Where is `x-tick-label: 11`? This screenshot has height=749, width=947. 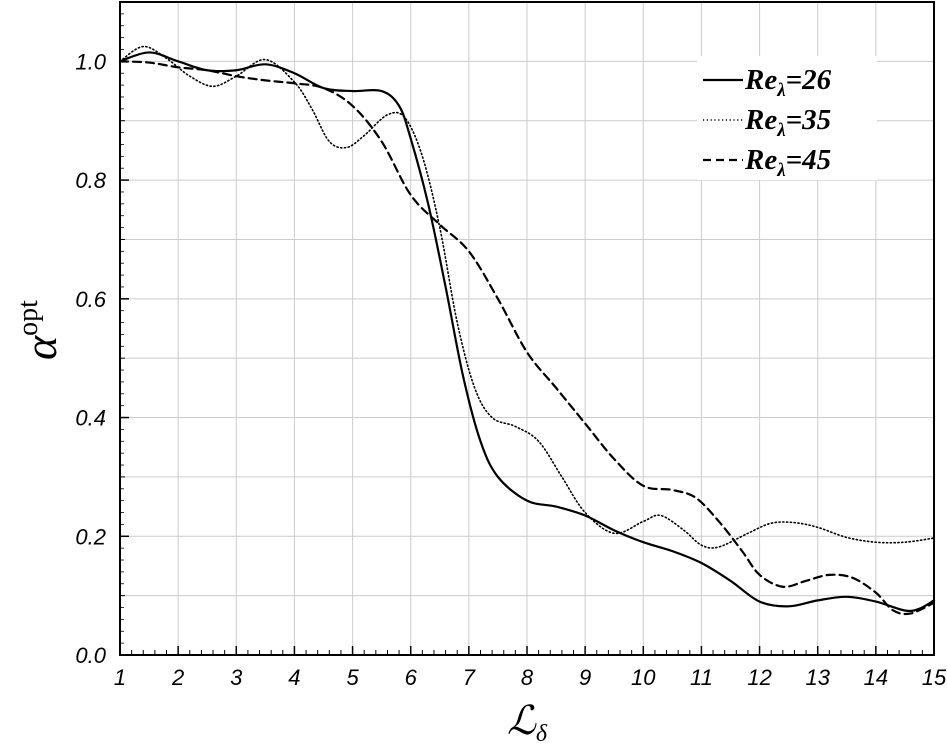
x-tick-label: 11 is located at coordinates (701, 677).